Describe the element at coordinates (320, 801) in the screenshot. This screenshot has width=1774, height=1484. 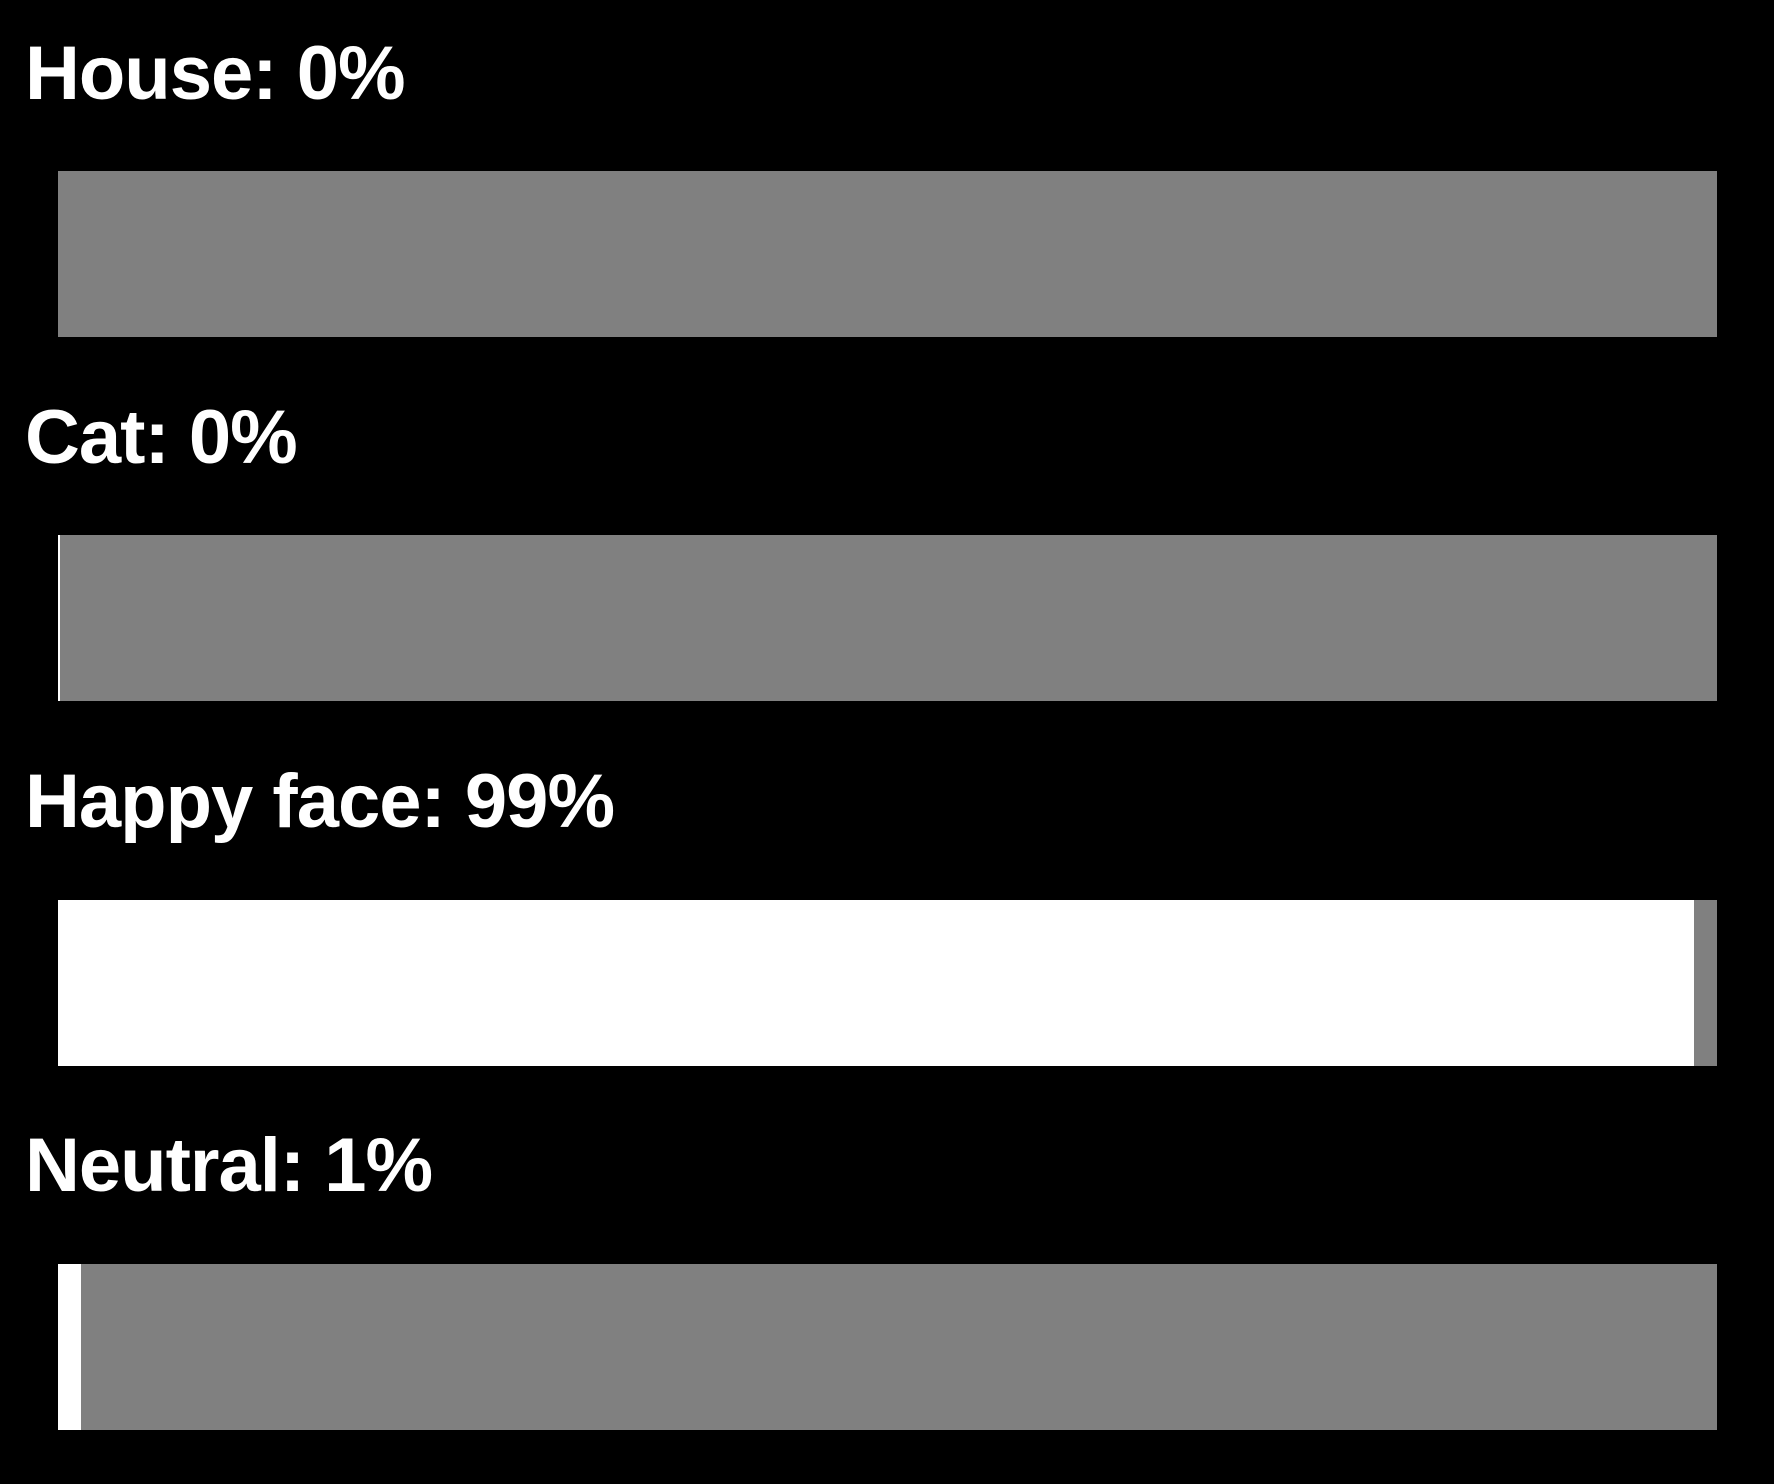
I see `class-label: Happy face: 99%` at that location.